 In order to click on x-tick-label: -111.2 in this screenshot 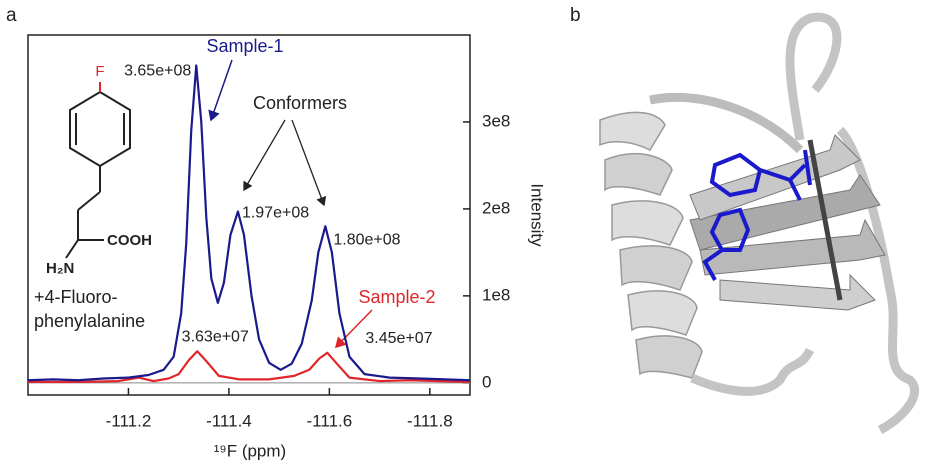, I will do `click(129, 420)`.